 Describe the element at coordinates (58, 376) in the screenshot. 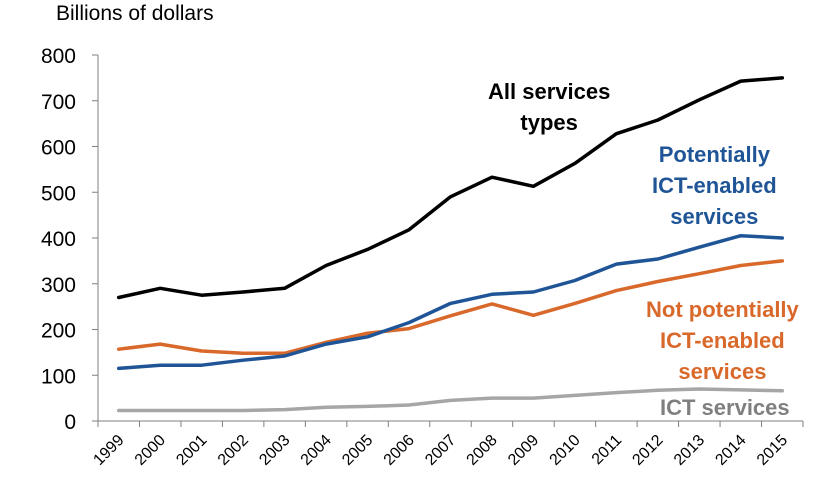

I see `y-tick-label: 100` at that location.